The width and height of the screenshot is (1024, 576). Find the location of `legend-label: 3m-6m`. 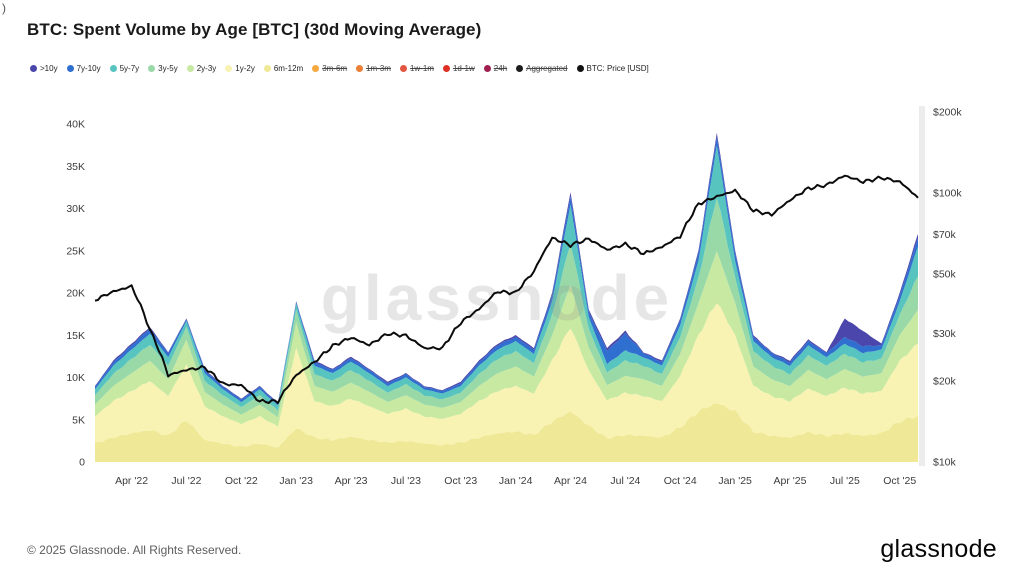

legend-label: 3m-6m is located at coordinates (335, 68).